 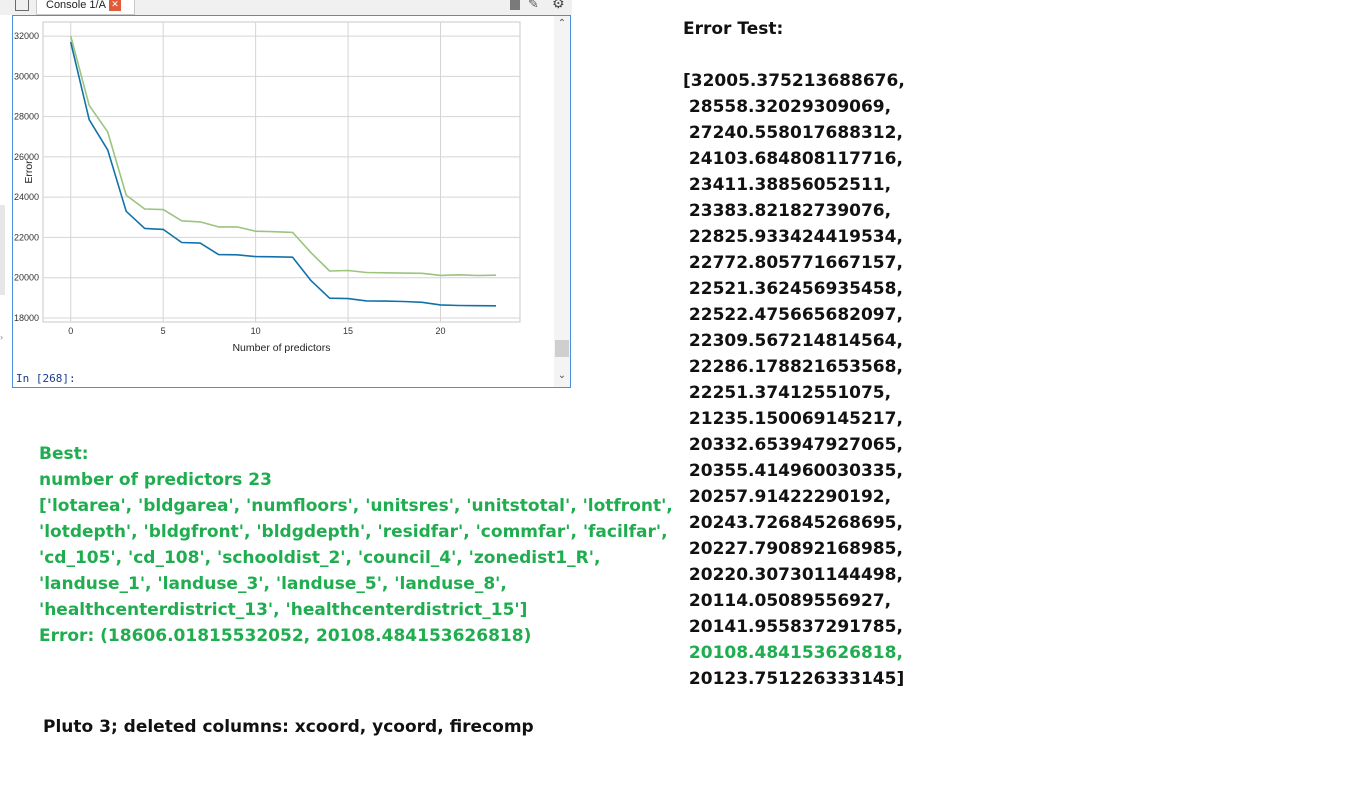 I want to click on error-test-value: 20123.751226333145], so click(x=794, y=679).